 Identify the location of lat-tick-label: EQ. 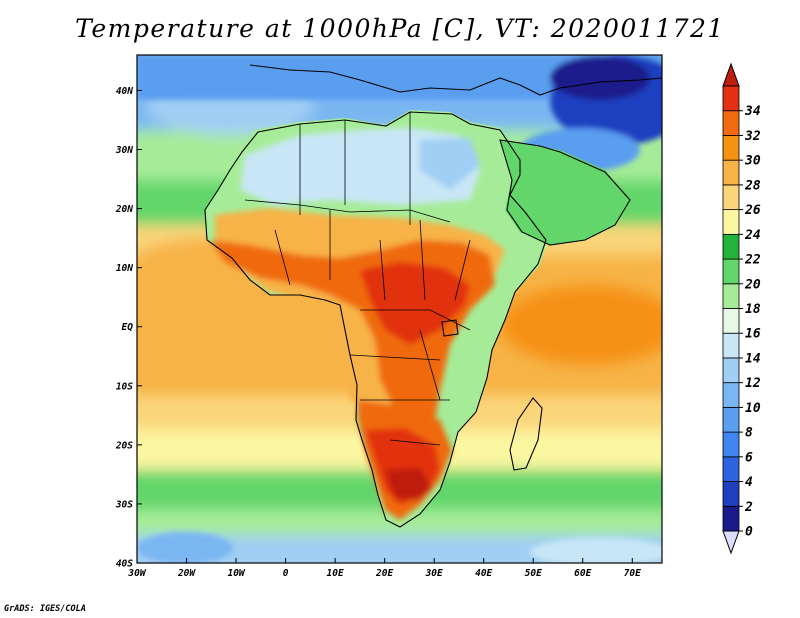
(128, 327).